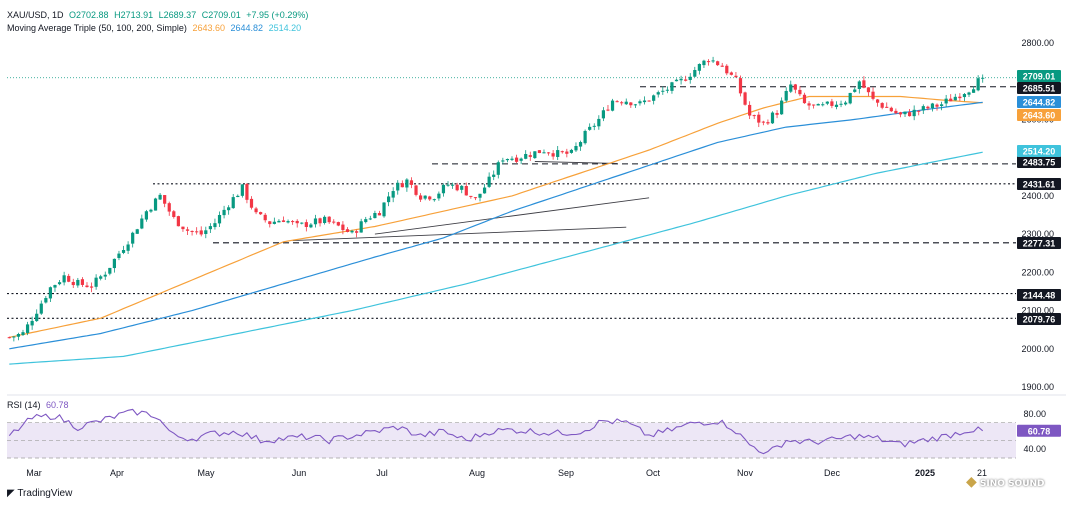 This screenshot has width=1066, height=506. I want to click on symbol-label: XAU/USD, 1D, so click(35, 15).